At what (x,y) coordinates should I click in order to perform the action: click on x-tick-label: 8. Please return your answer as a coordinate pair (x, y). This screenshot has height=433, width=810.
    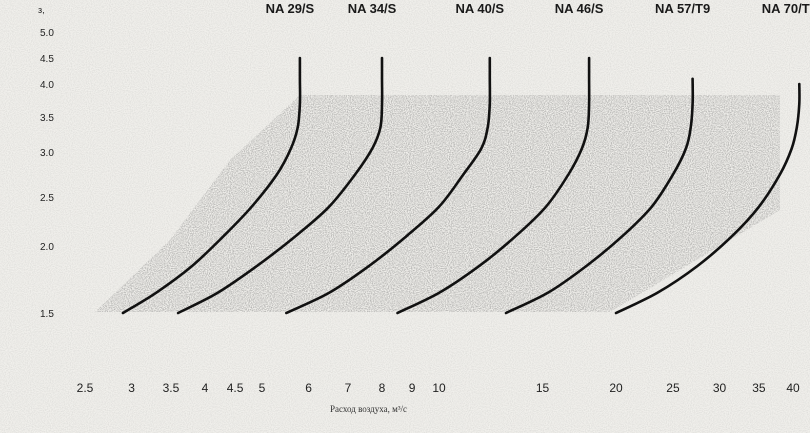
    Looking at the image, I should click on (382, 388).